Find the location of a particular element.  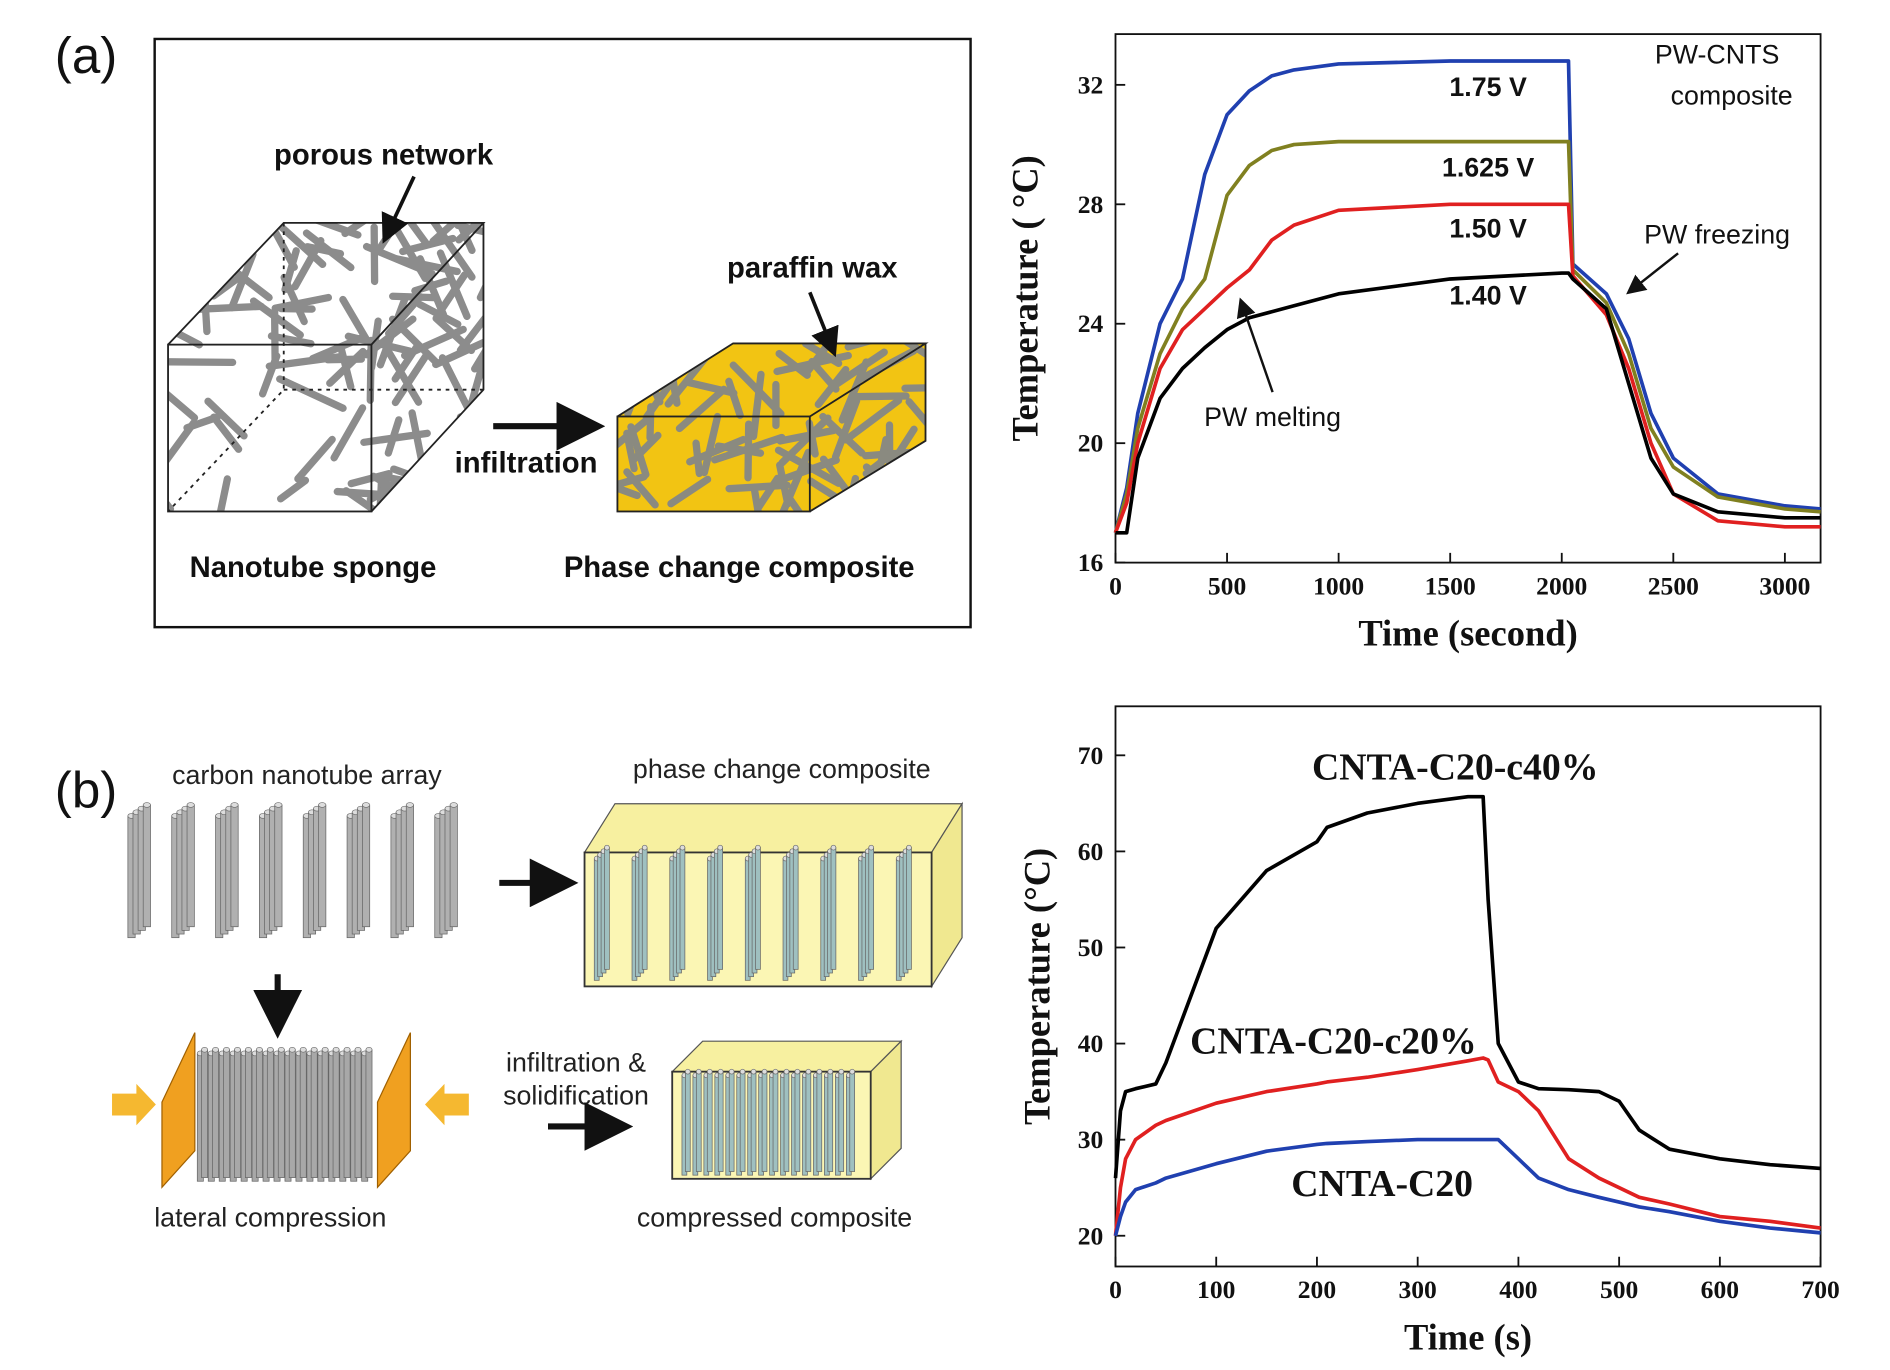

panel-label: (a) is located at coordinates (86, 55).